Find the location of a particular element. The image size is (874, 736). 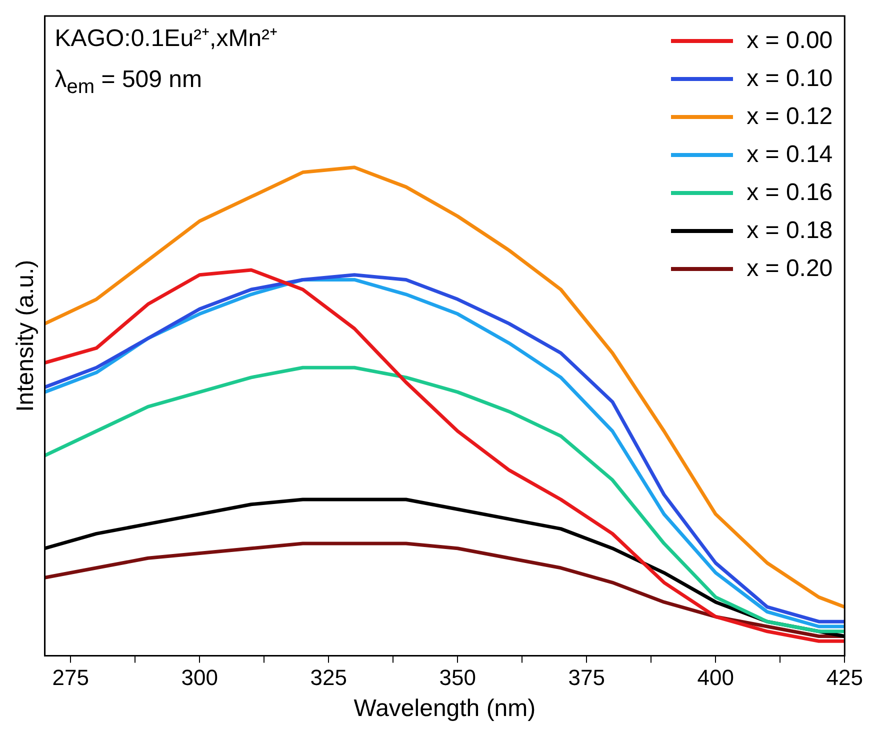

text: λ$_{em}$ = 509 nm is located at coordinates (128, 82).